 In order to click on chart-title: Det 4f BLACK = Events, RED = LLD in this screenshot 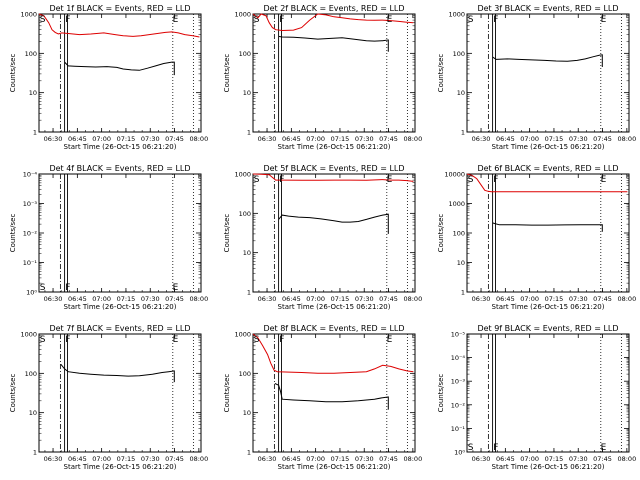, I will do `click(119, 168)`.